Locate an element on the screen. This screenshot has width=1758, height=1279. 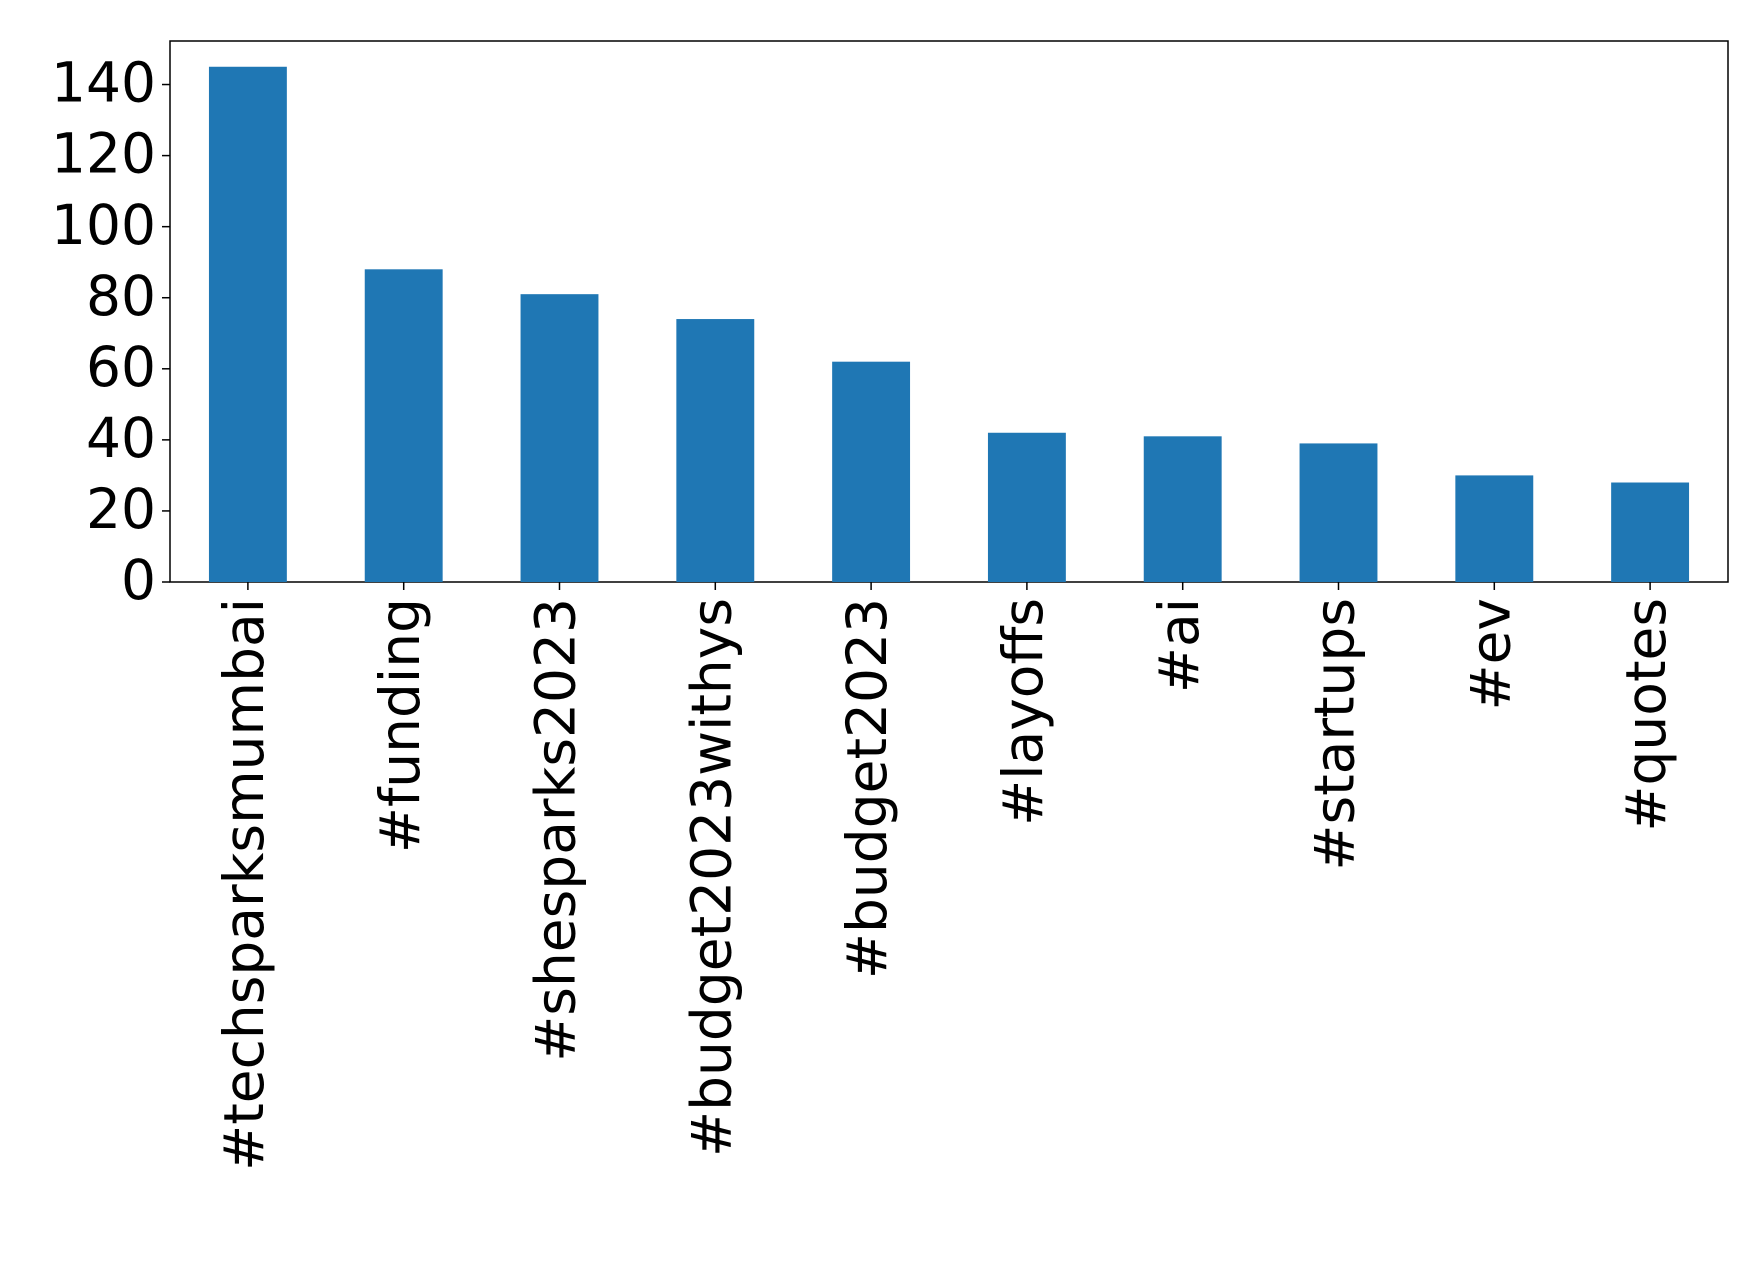
y-tick-label: 140 is located at coordinates (103, 83).